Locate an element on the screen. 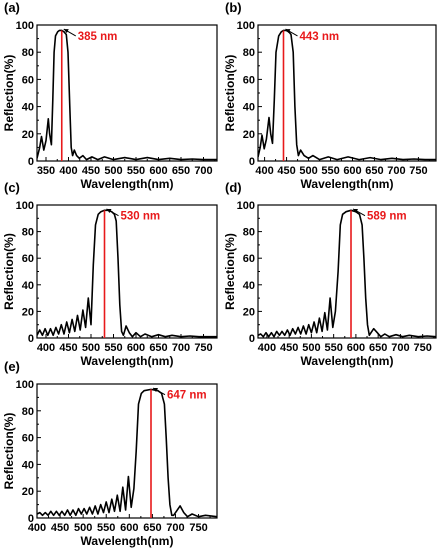 This screenshot has width=441, height=550. peak-label: 589 nm is located at coordinates (387, 217).